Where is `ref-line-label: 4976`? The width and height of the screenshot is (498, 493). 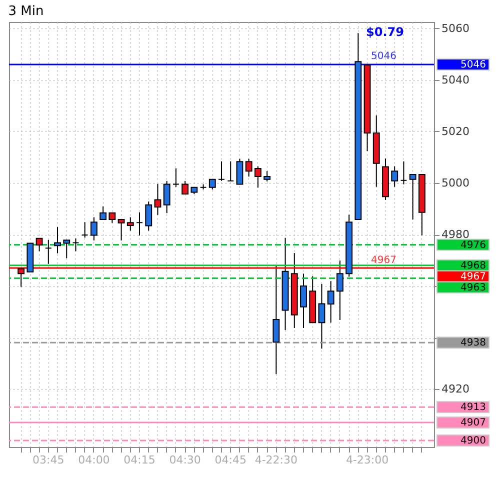 ref-line-label: 4976 is located at coordinates (473, 245).